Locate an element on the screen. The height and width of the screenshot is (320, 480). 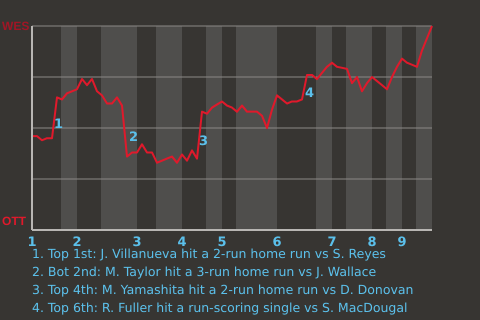
text: 4. Top 6th: R. Fuller hit a run-scoring single vs S. MacDougal is located at coordinates (220, 308).